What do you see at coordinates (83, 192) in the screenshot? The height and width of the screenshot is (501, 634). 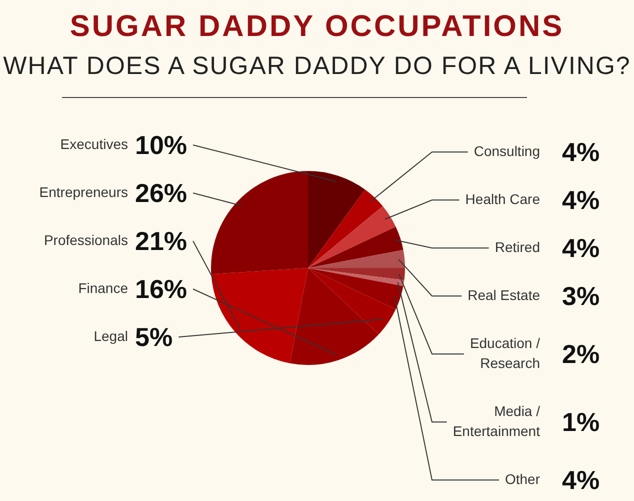 I see `slice-label: Entrepreneurs` at bounding box center [83, 192].